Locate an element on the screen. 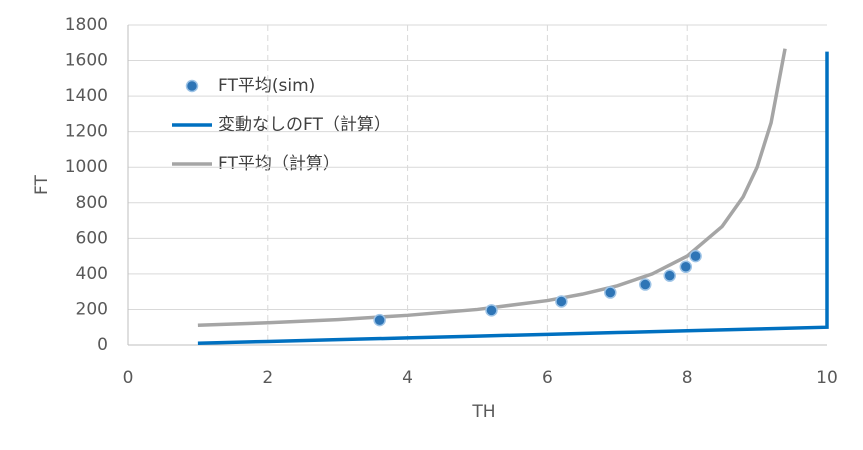 The image size is (863, 450). x-tick-label: 6 is located at coordinates (547, 378).